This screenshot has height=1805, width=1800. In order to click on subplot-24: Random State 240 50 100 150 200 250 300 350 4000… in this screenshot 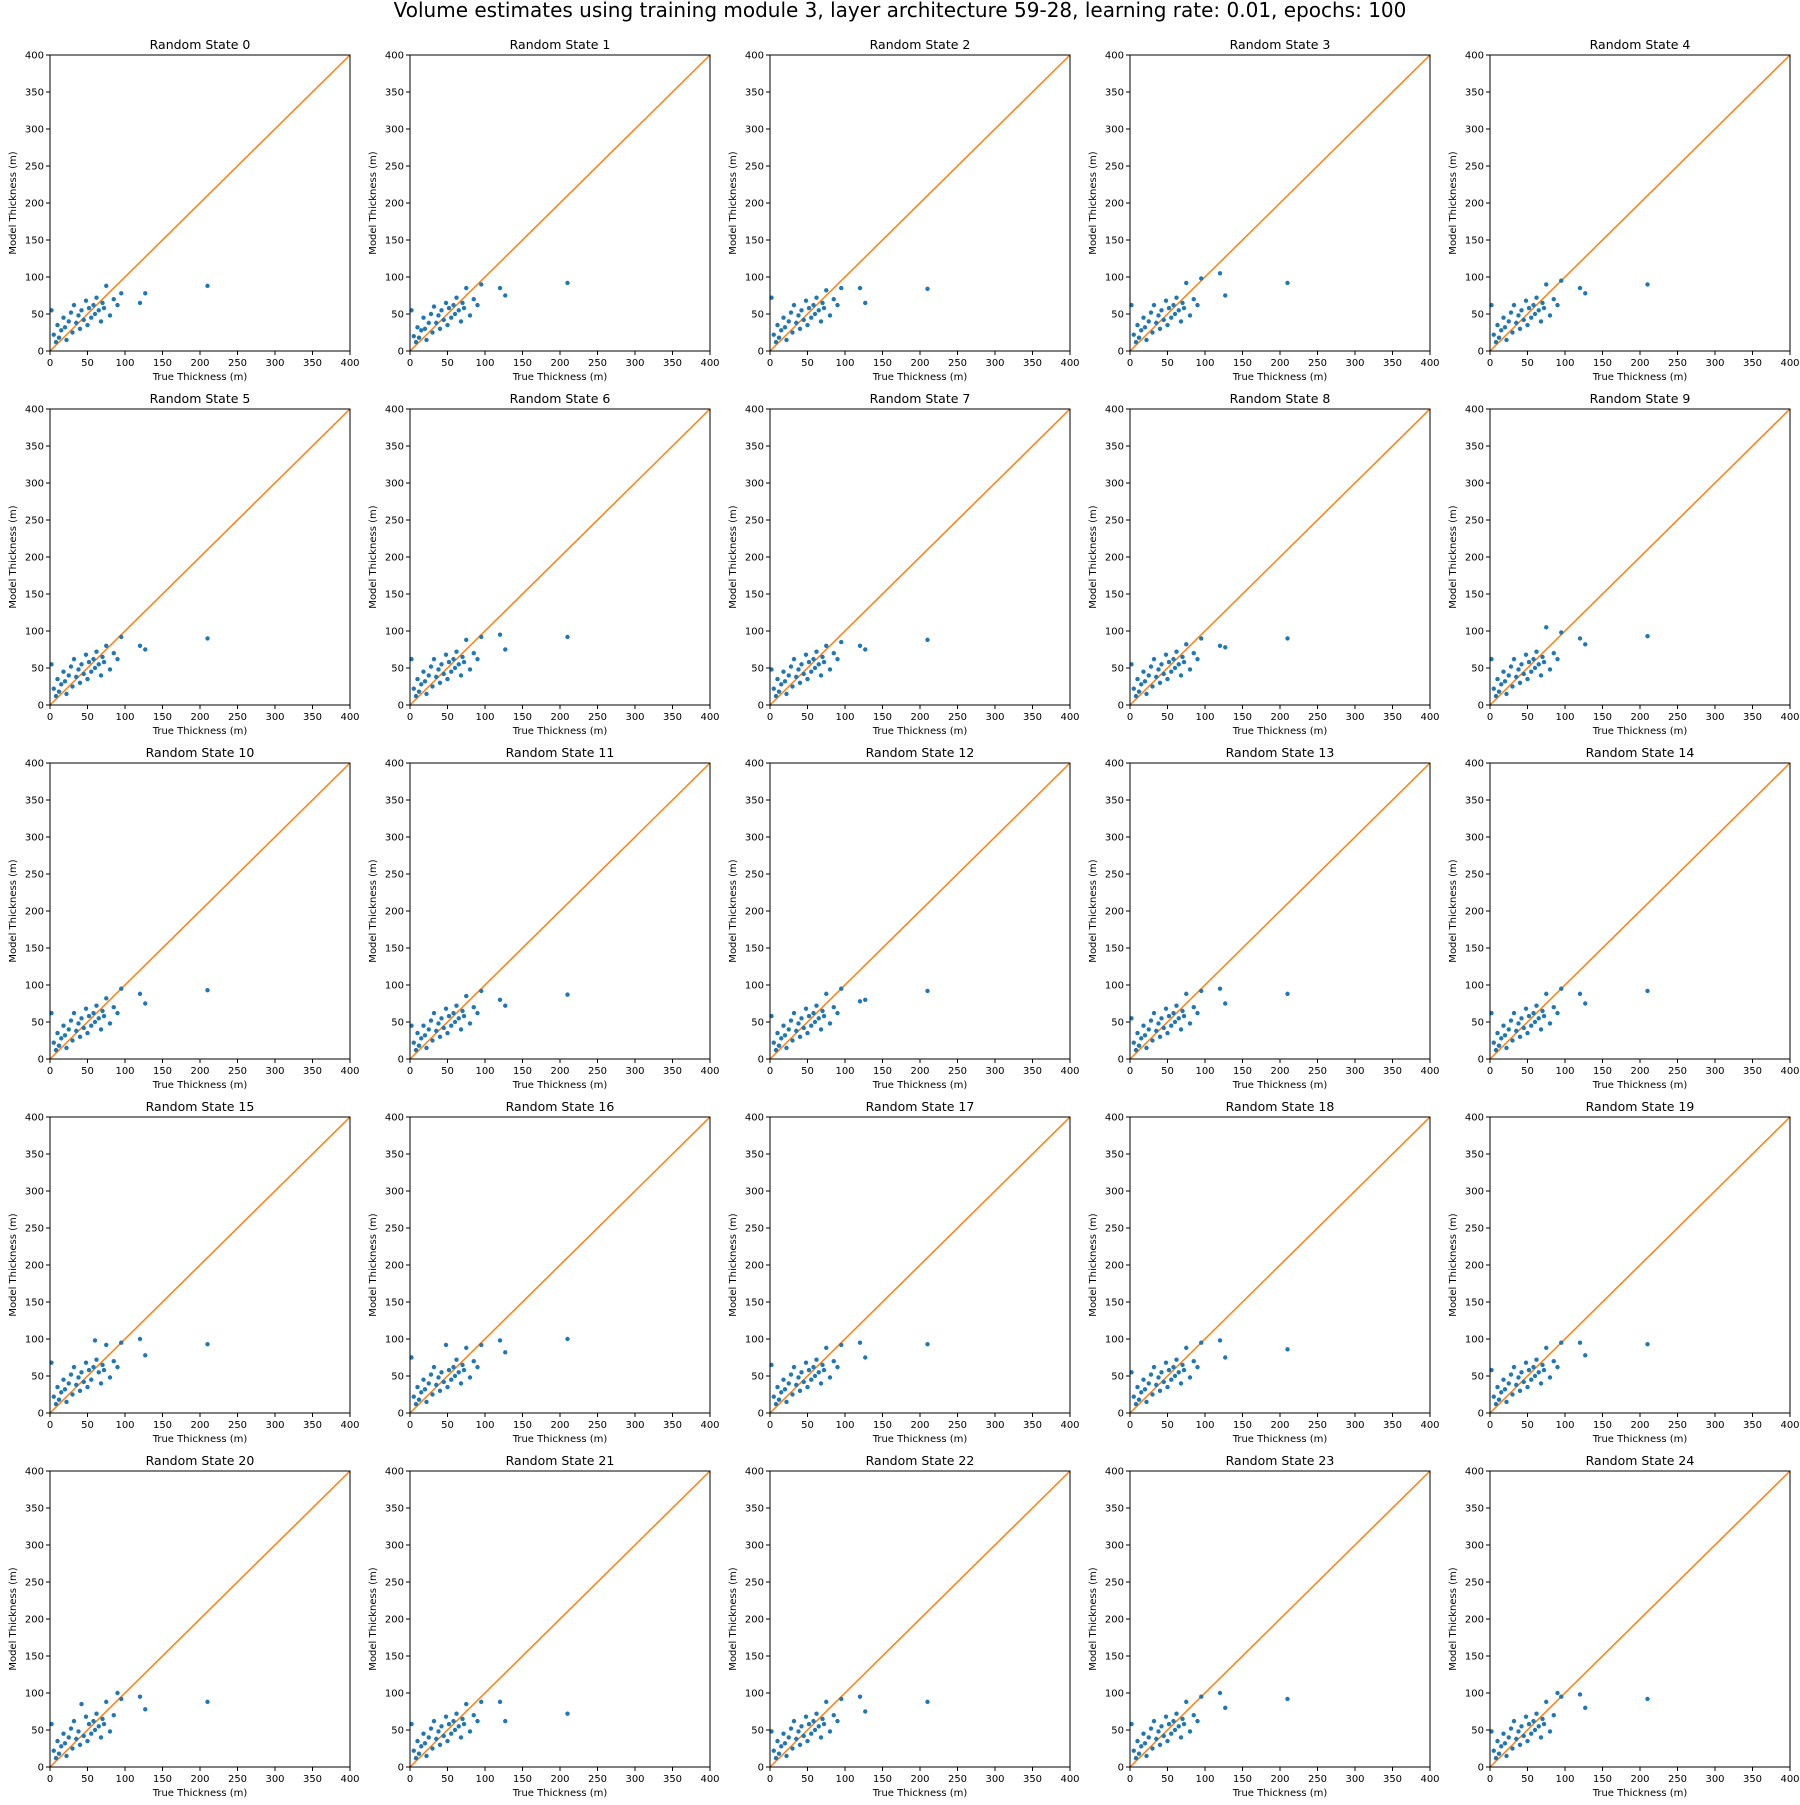, I will do `click(1624, 1626)`.